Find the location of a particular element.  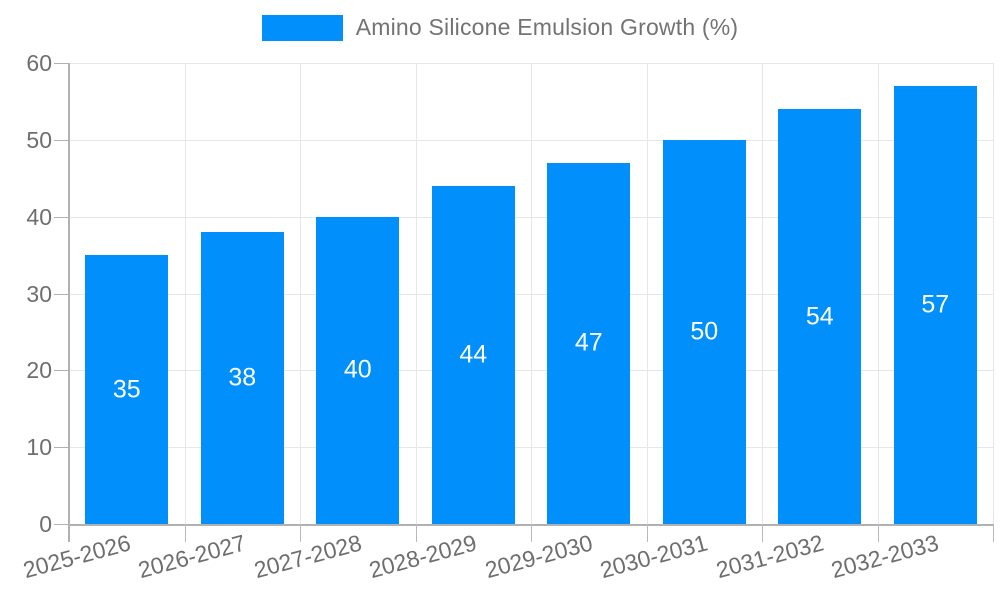

y-axis-line is located at coordinates (69, 302).